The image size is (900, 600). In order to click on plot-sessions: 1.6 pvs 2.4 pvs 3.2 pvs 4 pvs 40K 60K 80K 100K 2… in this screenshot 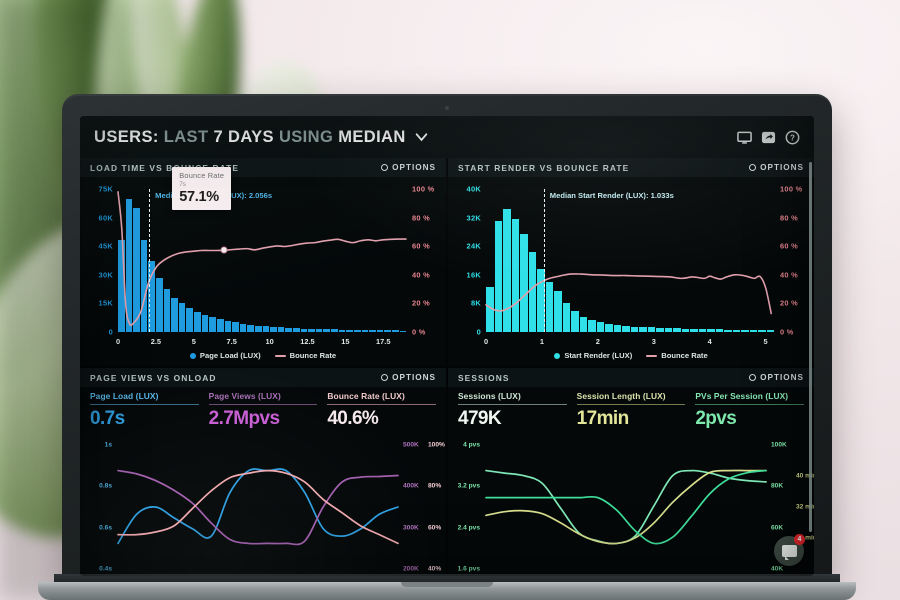, I will do `click(636, 507)`.